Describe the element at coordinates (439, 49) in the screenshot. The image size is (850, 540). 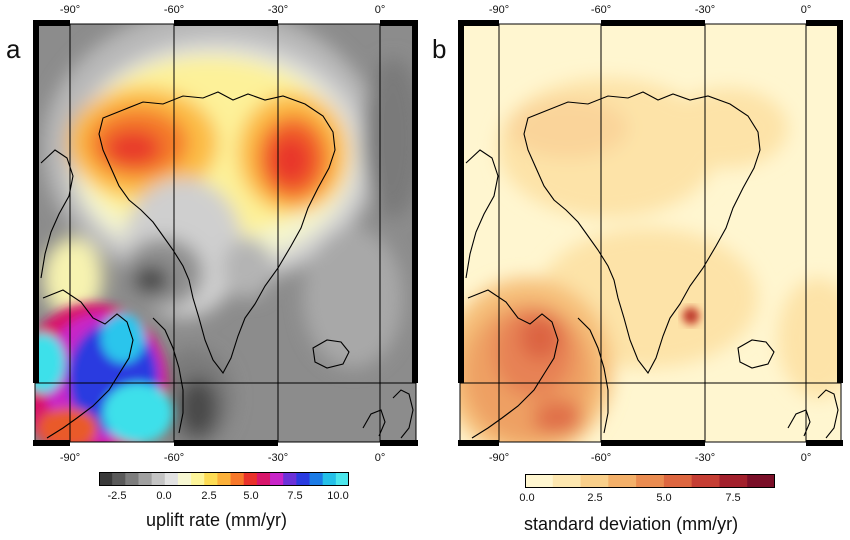
I see `panel-label-b: b` at that location.